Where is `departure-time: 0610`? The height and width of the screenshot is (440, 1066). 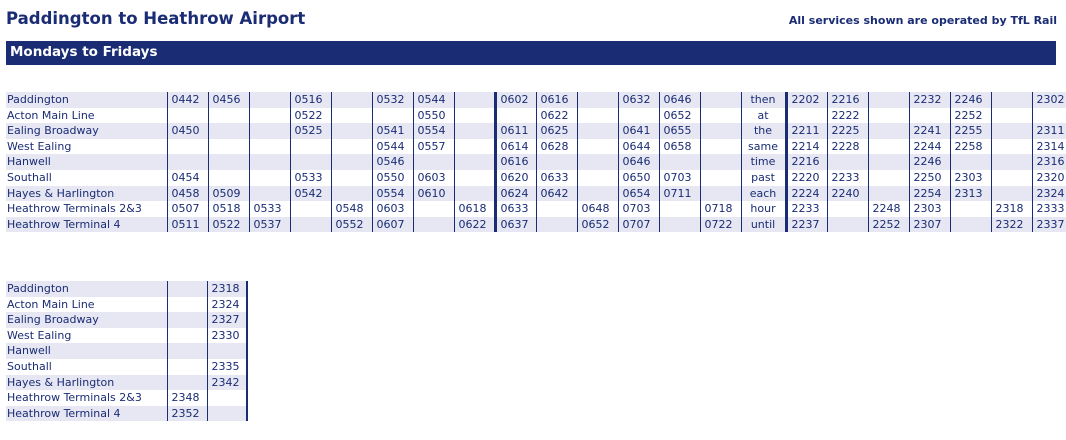
departure-time: 0610 is located at coordinates (433, 193).